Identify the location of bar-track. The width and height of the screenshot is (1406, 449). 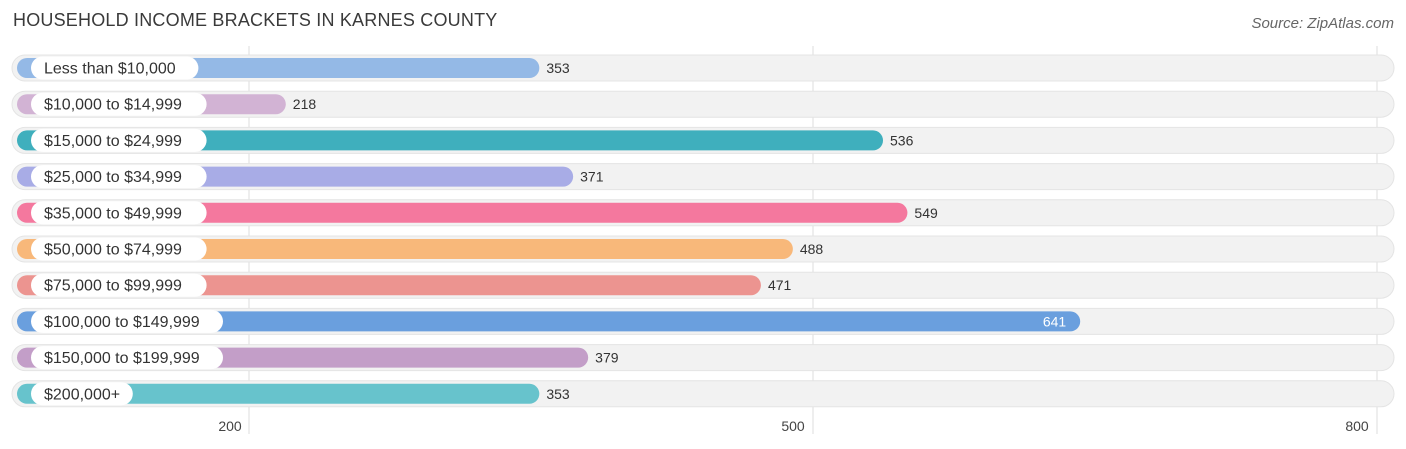
(703, 104).